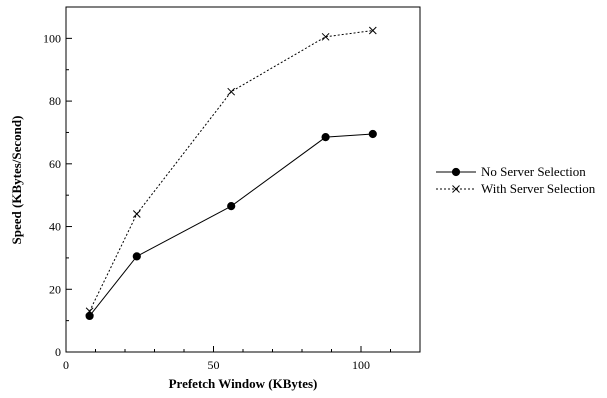  I want to click on x-tick-label: 50, so click(214, 365).